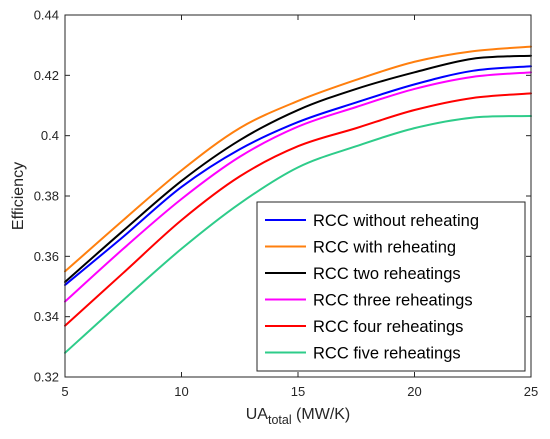 Image resolution: width=550 pixels, height=439 pixels. I want to click on x-axis-label: UAtotal (MW/K), so click(298, 416).